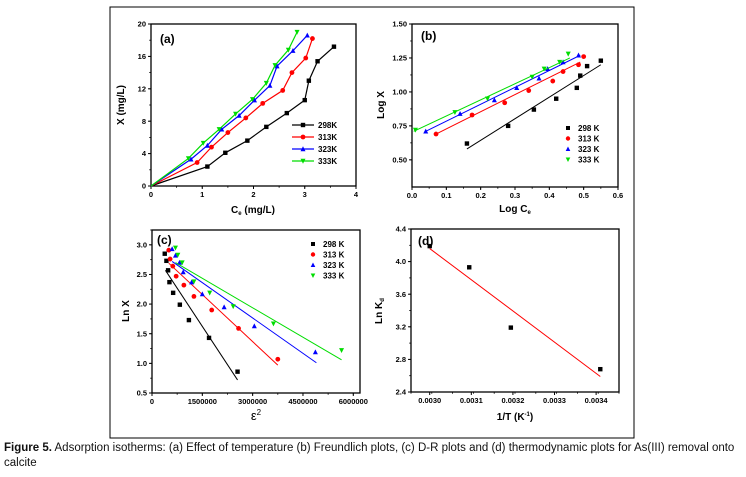 The image size is (746, 477). What do you see at coordinates (327, 137) in the screenshot?
I see `legend-label: 313K` at bounding box center [327, 137].